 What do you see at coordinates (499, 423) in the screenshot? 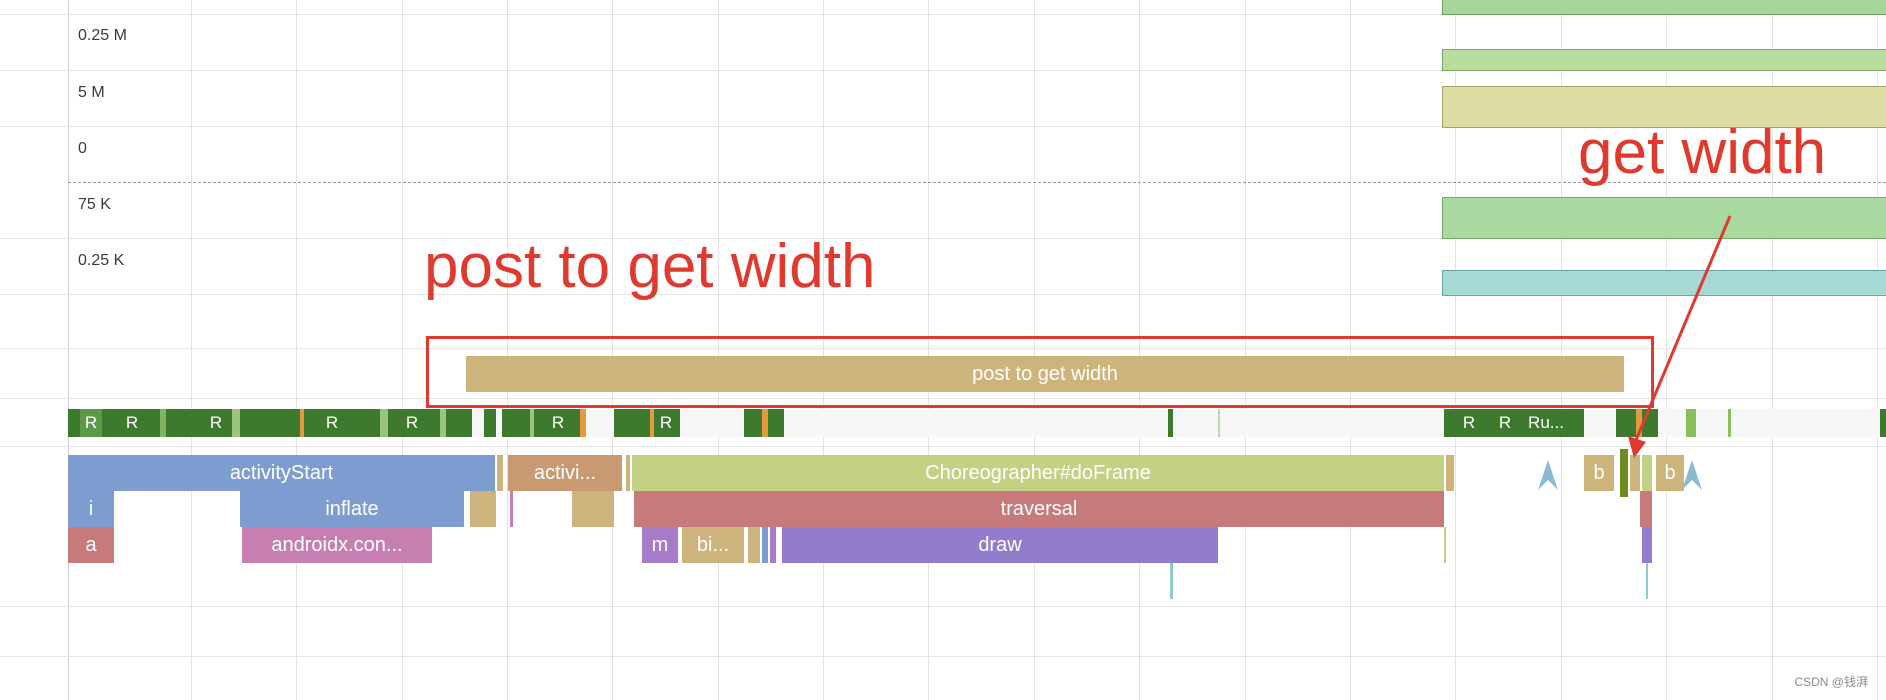
I see `state-gap` at bounding box center [499, 423].